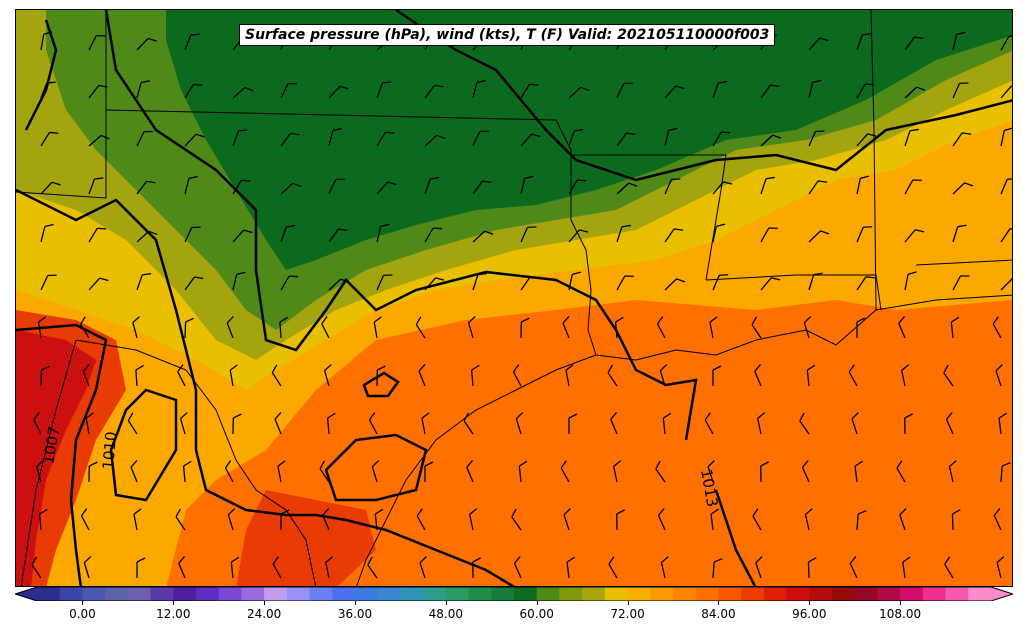 The width and height of the screenshot is (1022, 633). What do you see at coordinates (476, 470) in the screenshot?
I see `texas-coast` at bounding box center [476, 470].